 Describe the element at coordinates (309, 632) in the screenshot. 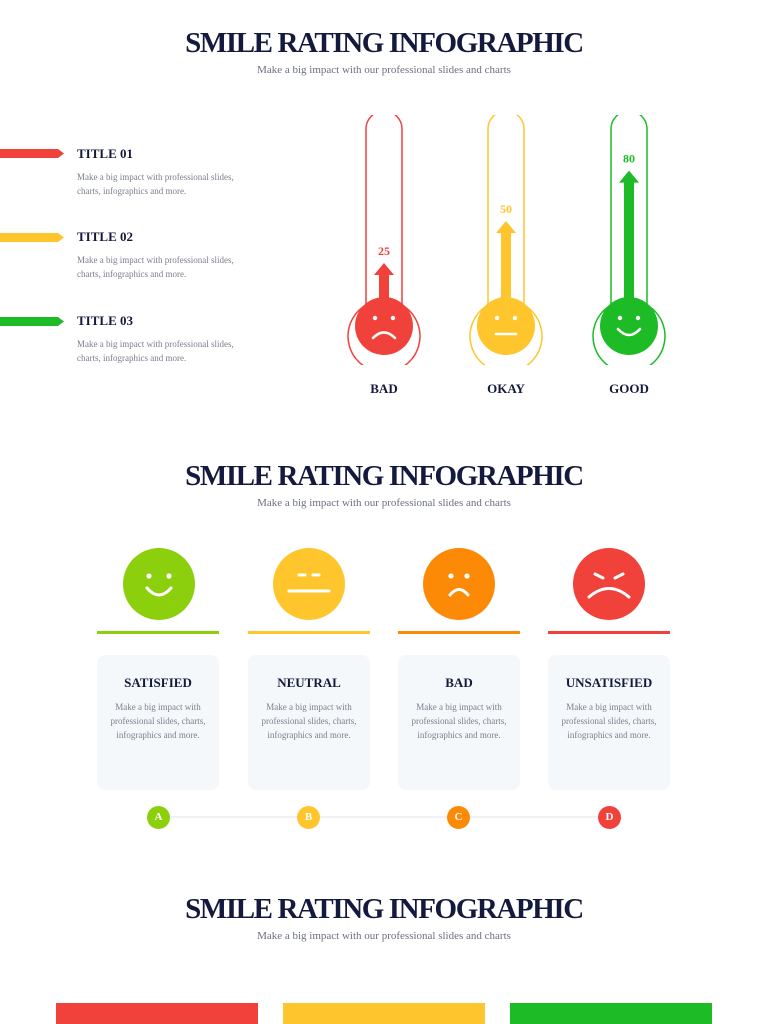

I see `divider-neutral` at that location.